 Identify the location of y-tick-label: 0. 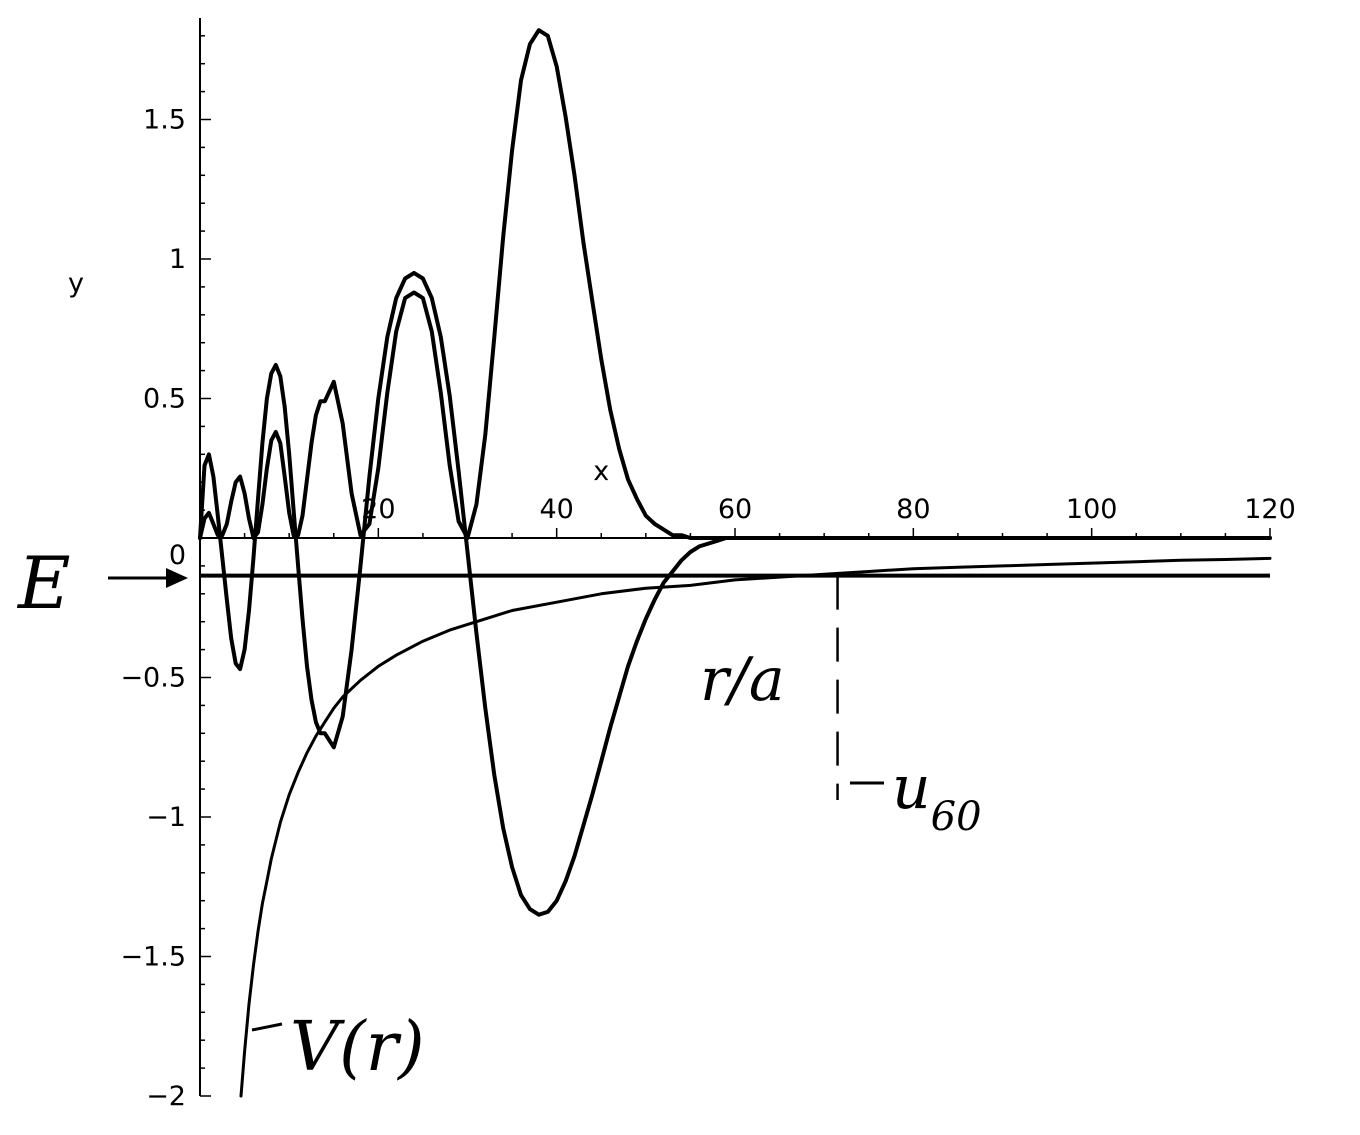
(177, 555).